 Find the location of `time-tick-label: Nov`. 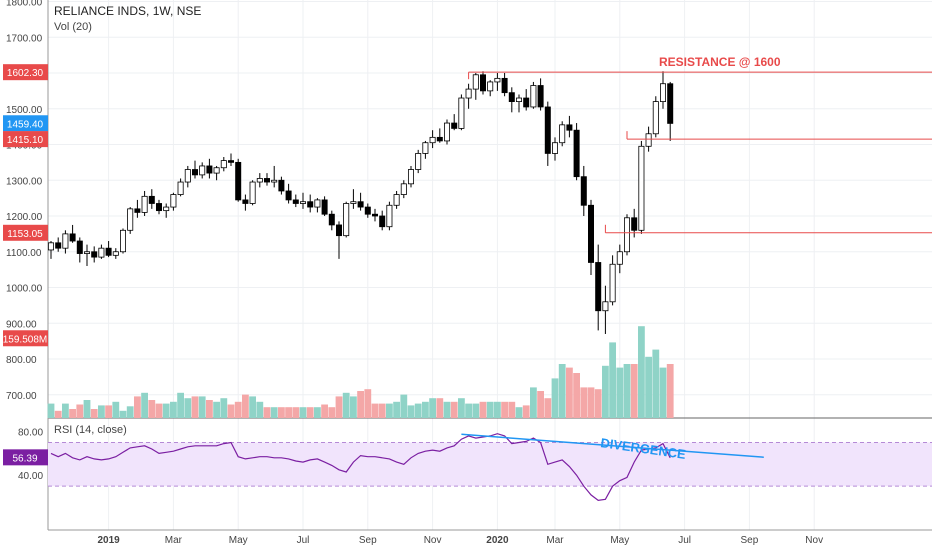

time-tick-label: Nov is located at coordinates (433, 540).